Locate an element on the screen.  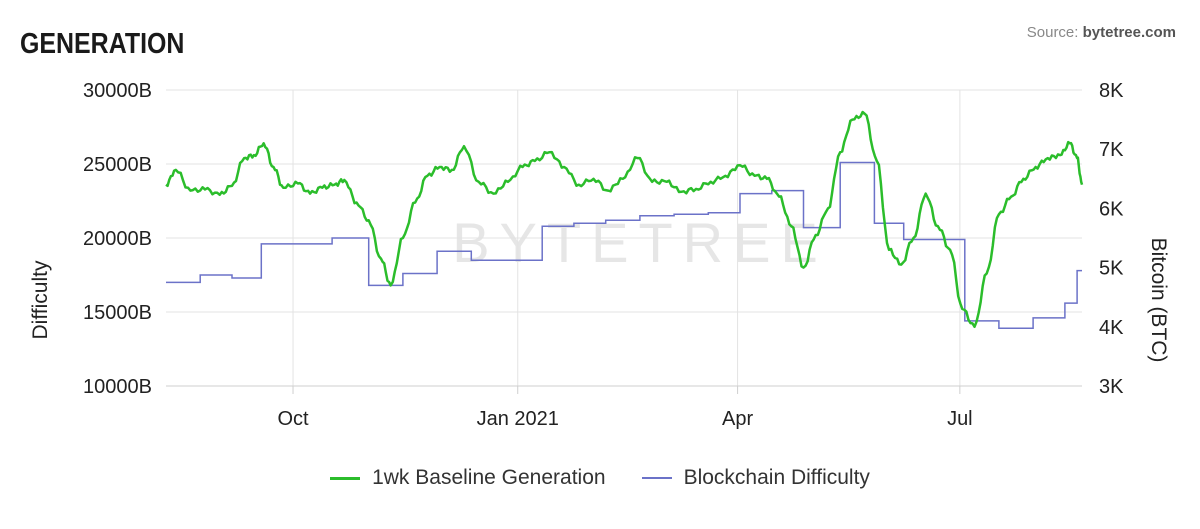
right-tick-label: 7K is located at coordinates (1111, 150).